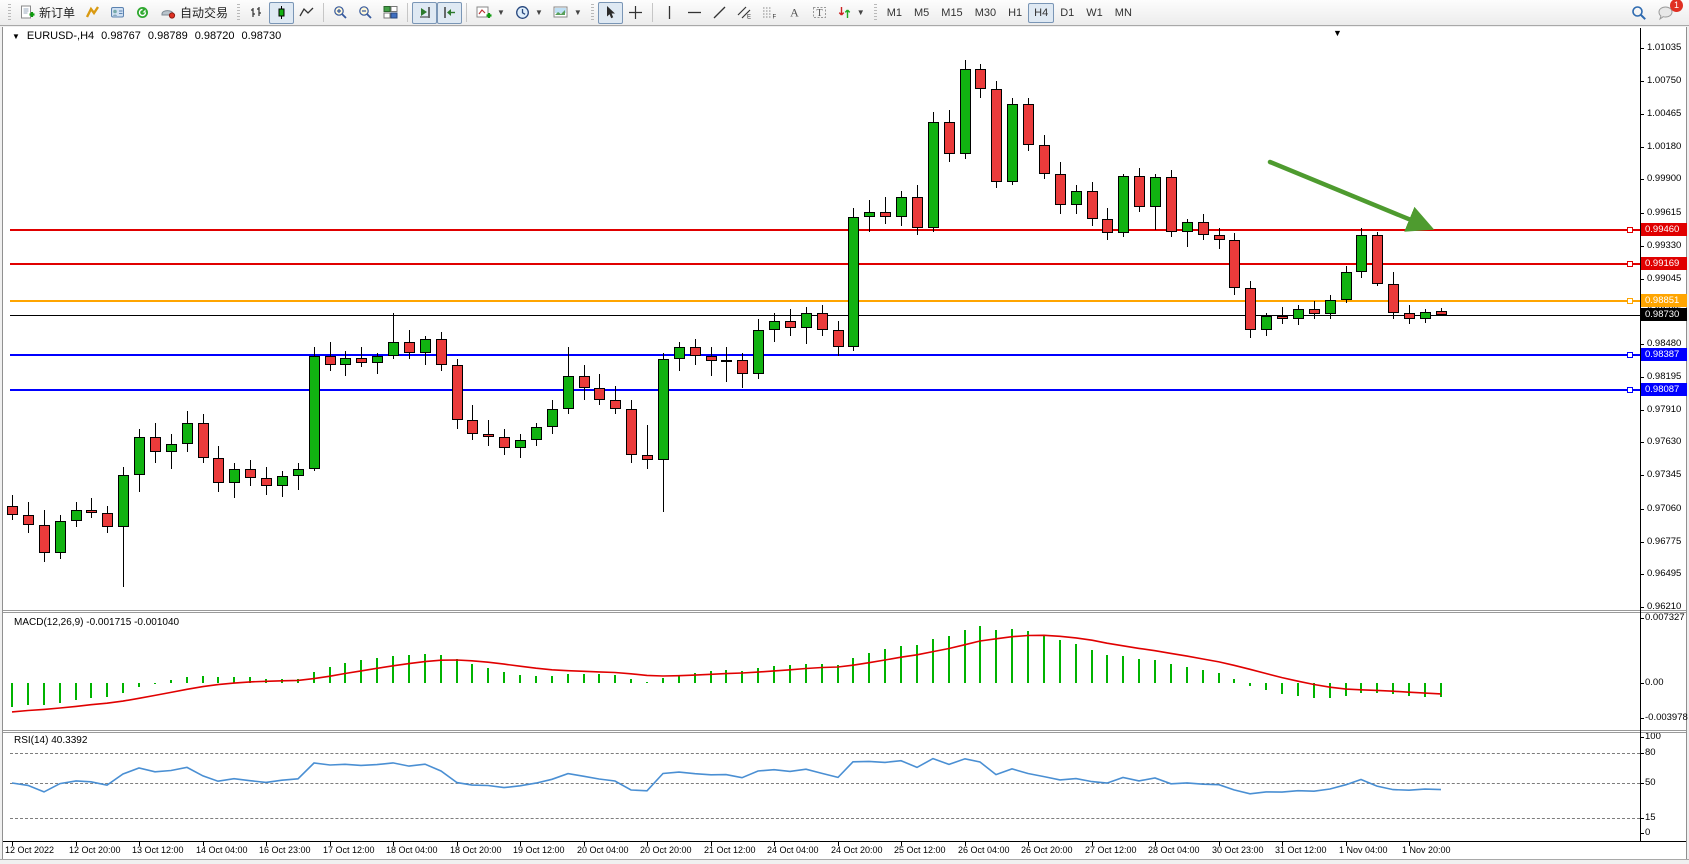  I want to click on autotrading-button: 自动交易, so click(194, 13).